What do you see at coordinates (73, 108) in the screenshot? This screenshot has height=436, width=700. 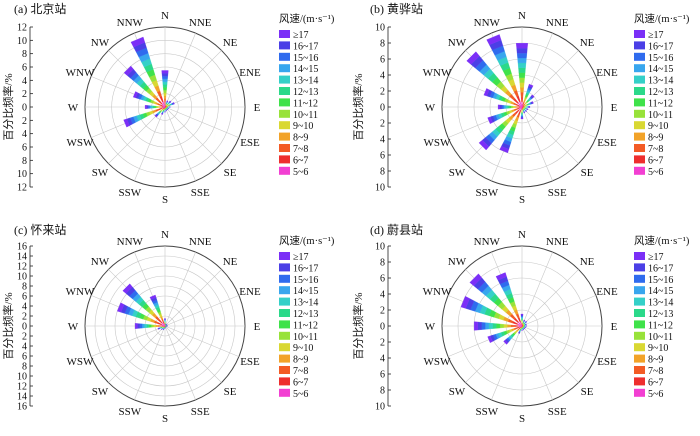 I see `direction-label: W` at bounding box center [73, 108].